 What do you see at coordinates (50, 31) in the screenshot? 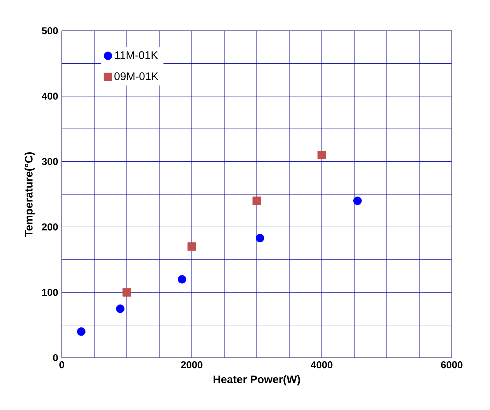
I see `y-tick-label: 500` at bounding box center [50, 31].